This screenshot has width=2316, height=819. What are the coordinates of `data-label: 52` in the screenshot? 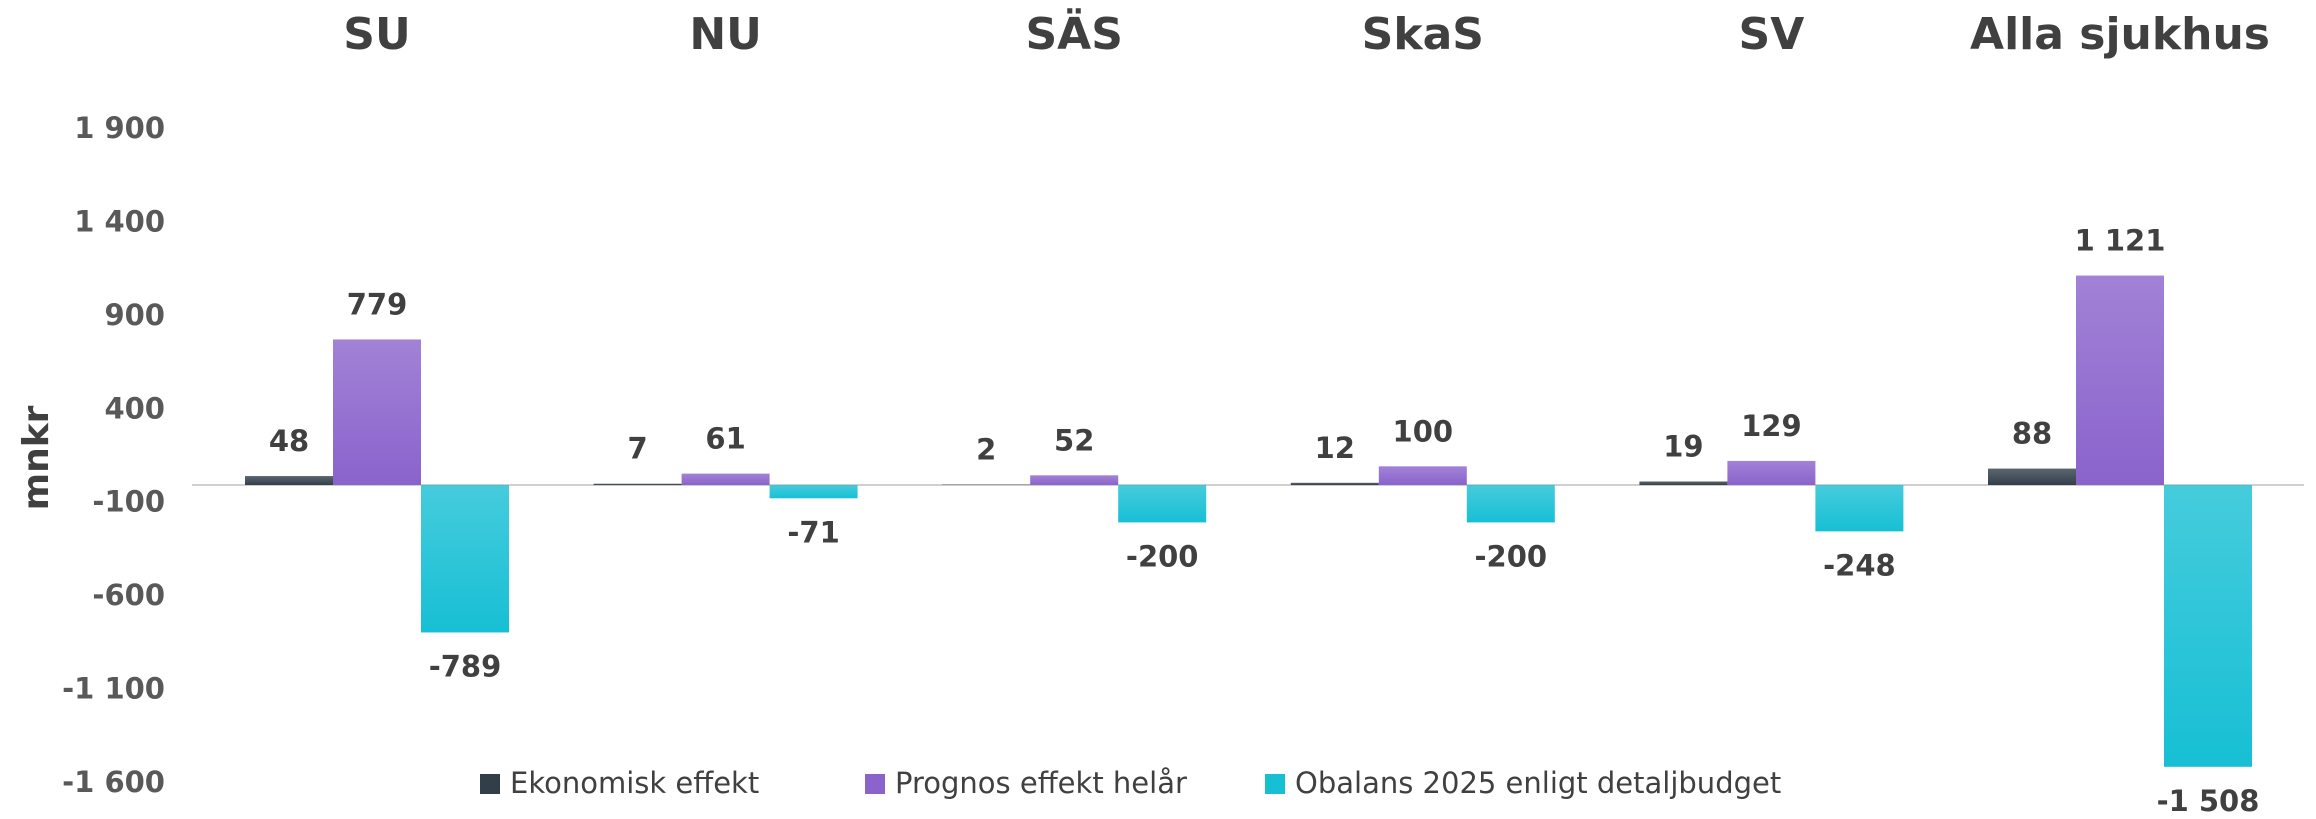 It's located at (1074, 440).